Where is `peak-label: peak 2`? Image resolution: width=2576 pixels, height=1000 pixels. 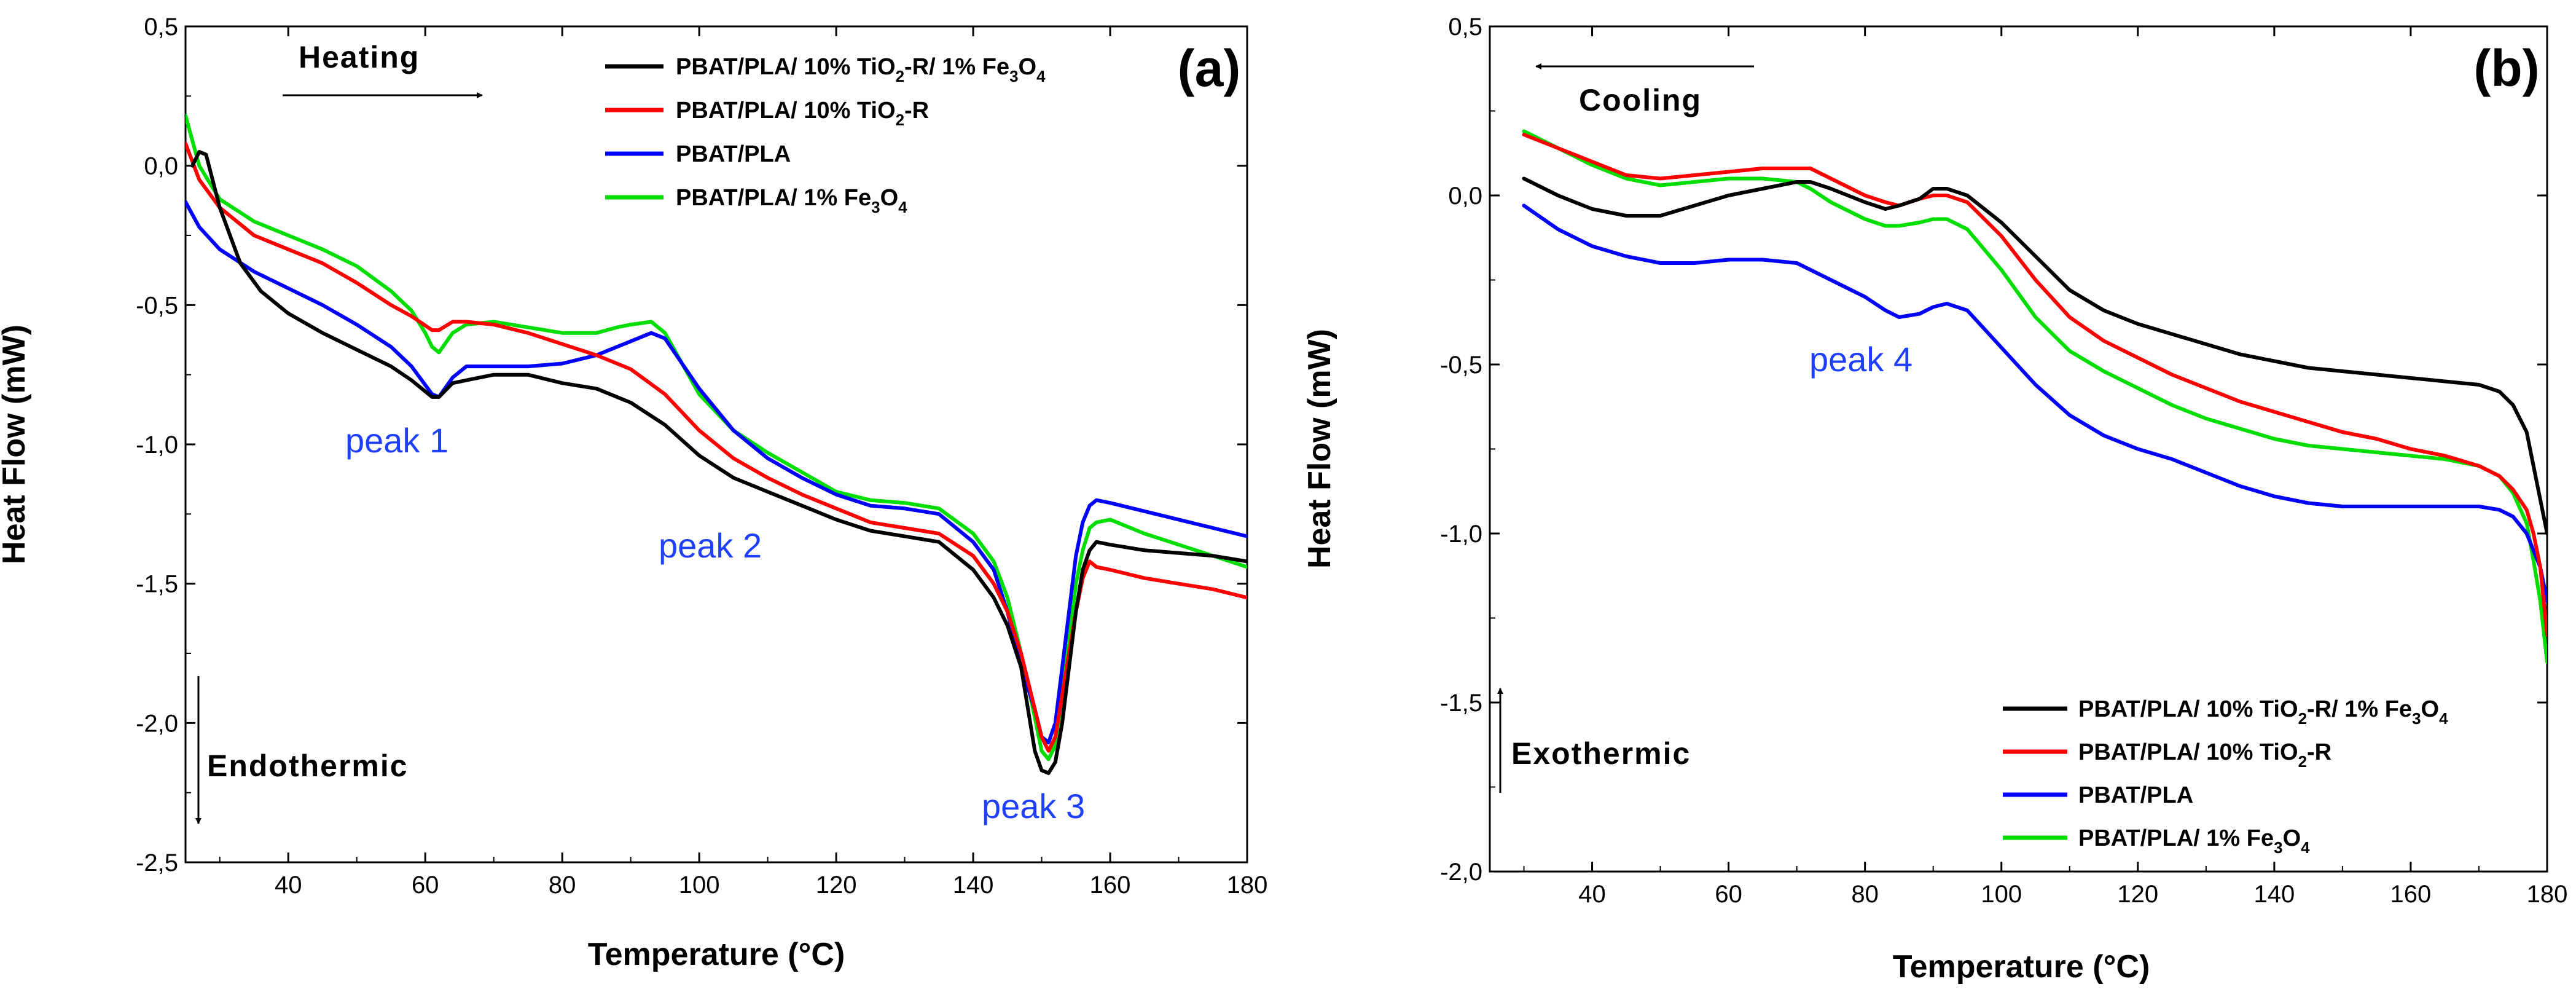
peak-label: peak 2 is located at coordinates (710, 545).